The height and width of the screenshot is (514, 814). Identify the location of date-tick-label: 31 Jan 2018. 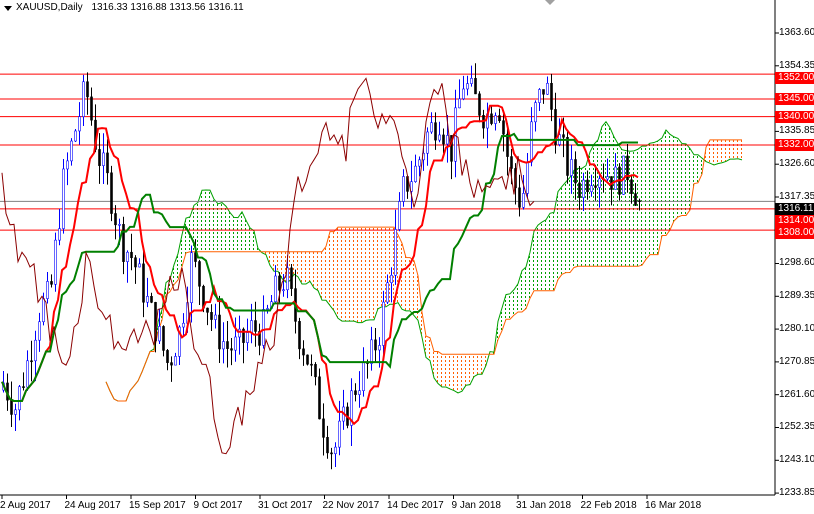
(544, 505).